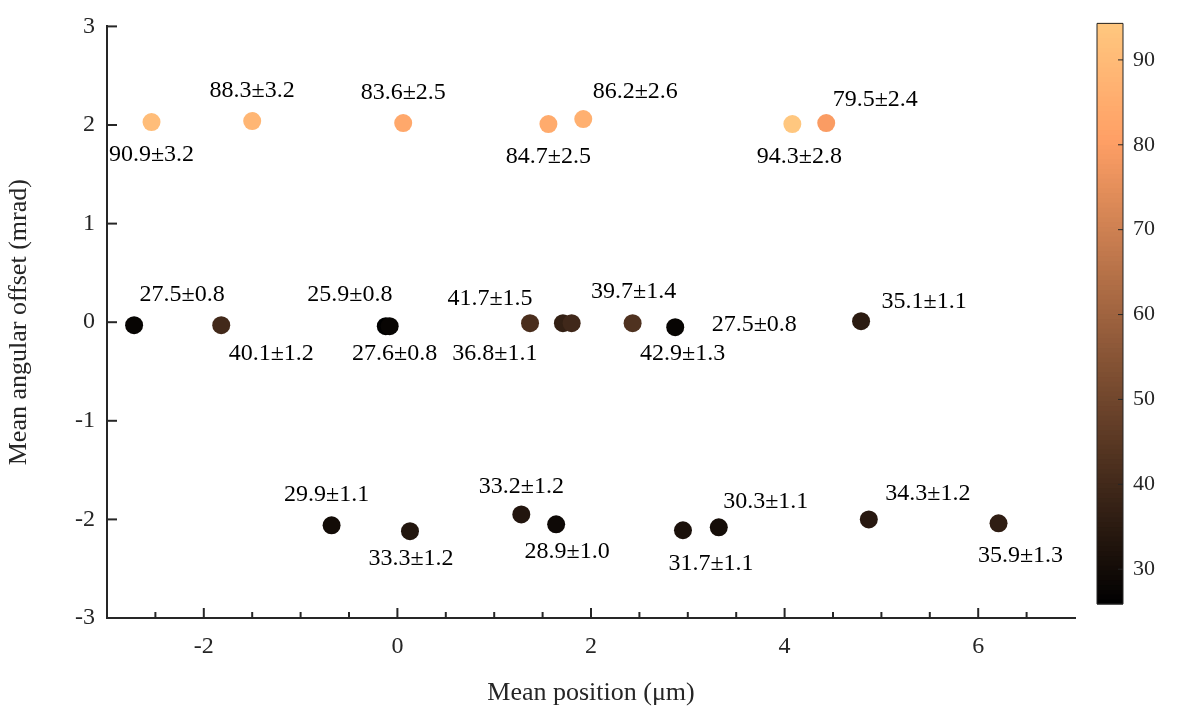 This screenshot has height=713, width=1182. Describe the element at coordinates (203, 644) in the screenshot. I see `x-tick-label: -2` at that location.